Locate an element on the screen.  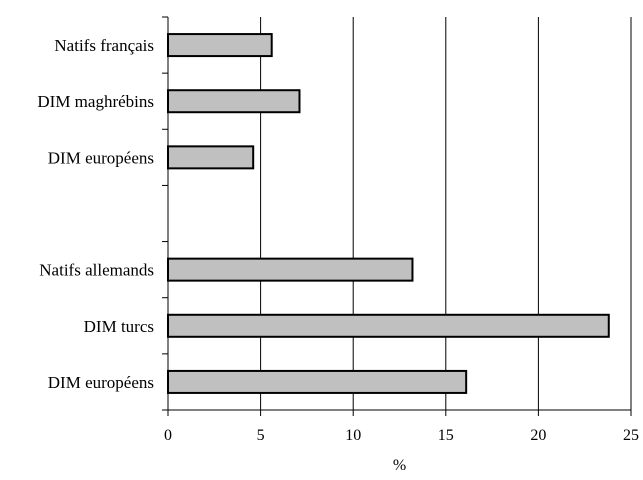
x-axis-title: % is located at coordinates (399, 465).